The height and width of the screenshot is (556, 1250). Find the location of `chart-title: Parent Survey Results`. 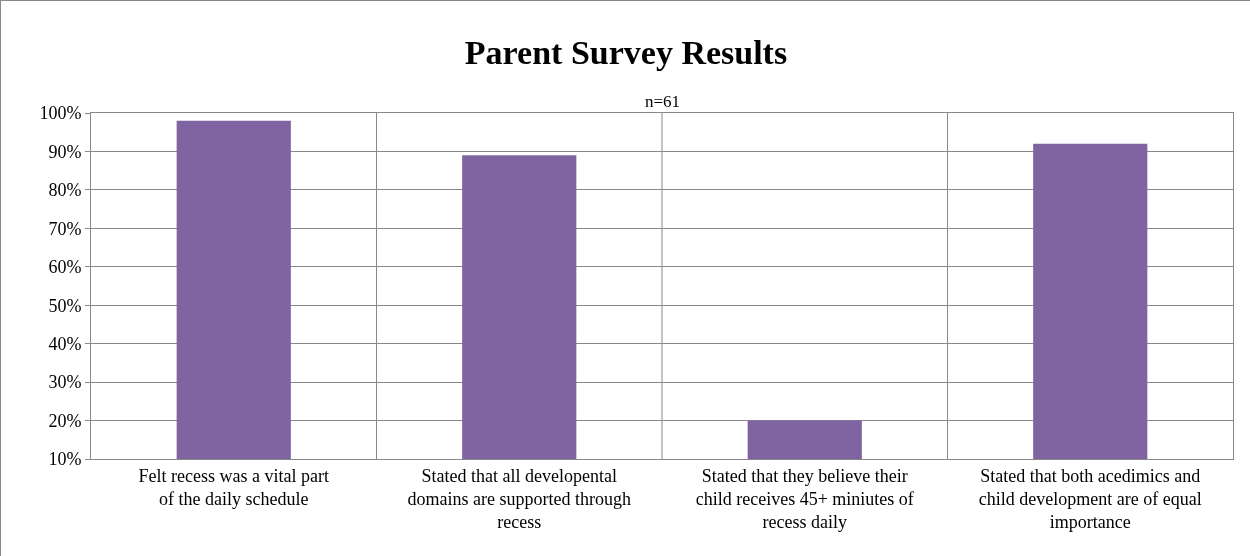

chart-title: Parent Survey Results is located at coordinates (626, 52).